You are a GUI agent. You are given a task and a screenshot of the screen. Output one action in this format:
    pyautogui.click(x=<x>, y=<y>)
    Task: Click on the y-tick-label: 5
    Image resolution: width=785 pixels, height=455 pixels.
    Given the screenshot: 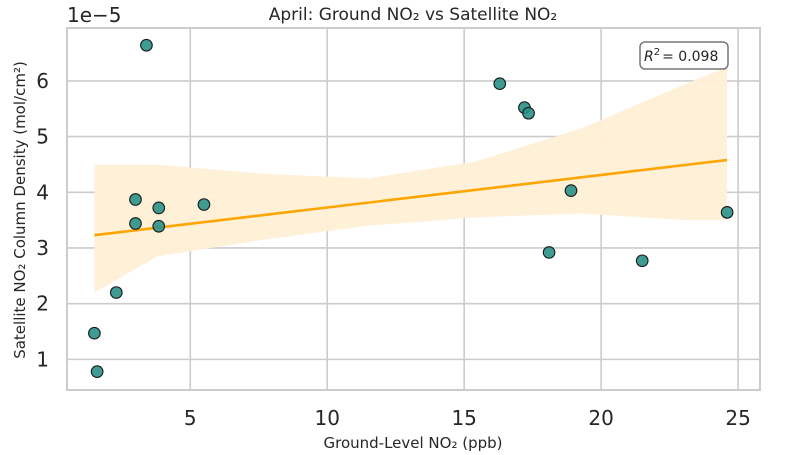 What is the action you would take?
    pyautogui.click(x=42, y=137)
    